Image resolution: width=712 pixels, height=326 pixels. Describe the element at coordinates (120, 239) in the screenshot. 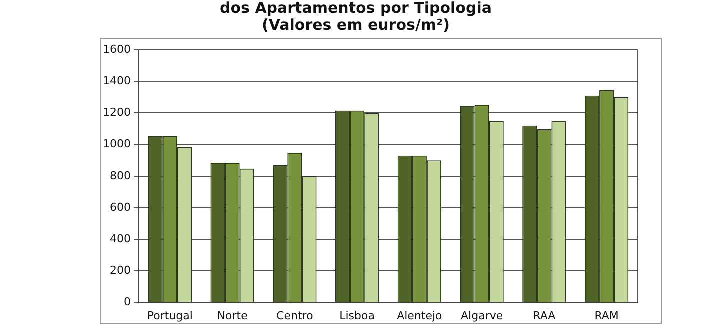

I see `y-tick-label: 400` at that location.